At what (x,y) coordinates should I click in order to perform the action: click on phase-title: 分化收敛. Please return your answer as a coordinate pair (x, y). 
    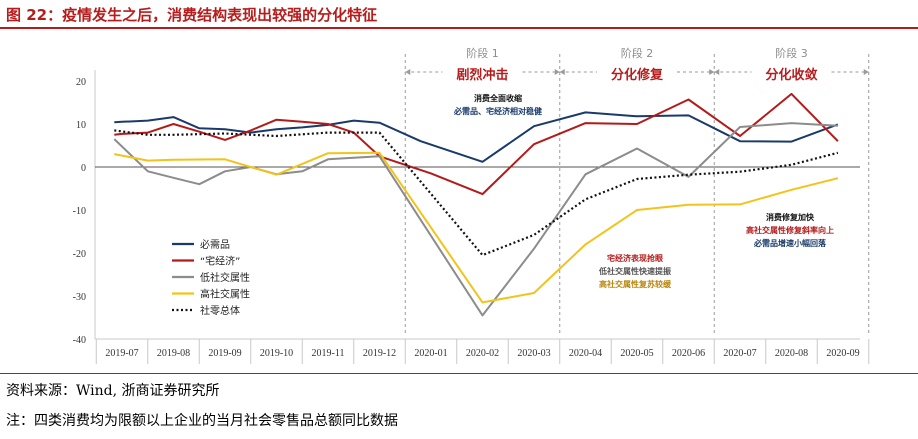
    Looking at the image, I should click on (791, 75).